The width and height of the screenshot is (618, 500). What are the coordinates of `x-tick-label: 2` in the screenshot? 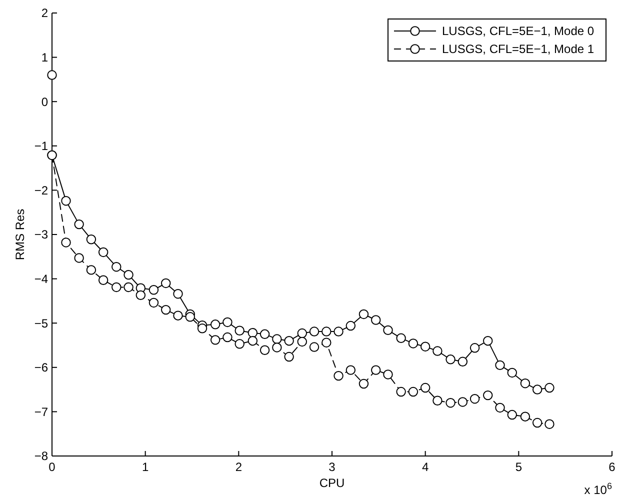 It's located at (238, 467).